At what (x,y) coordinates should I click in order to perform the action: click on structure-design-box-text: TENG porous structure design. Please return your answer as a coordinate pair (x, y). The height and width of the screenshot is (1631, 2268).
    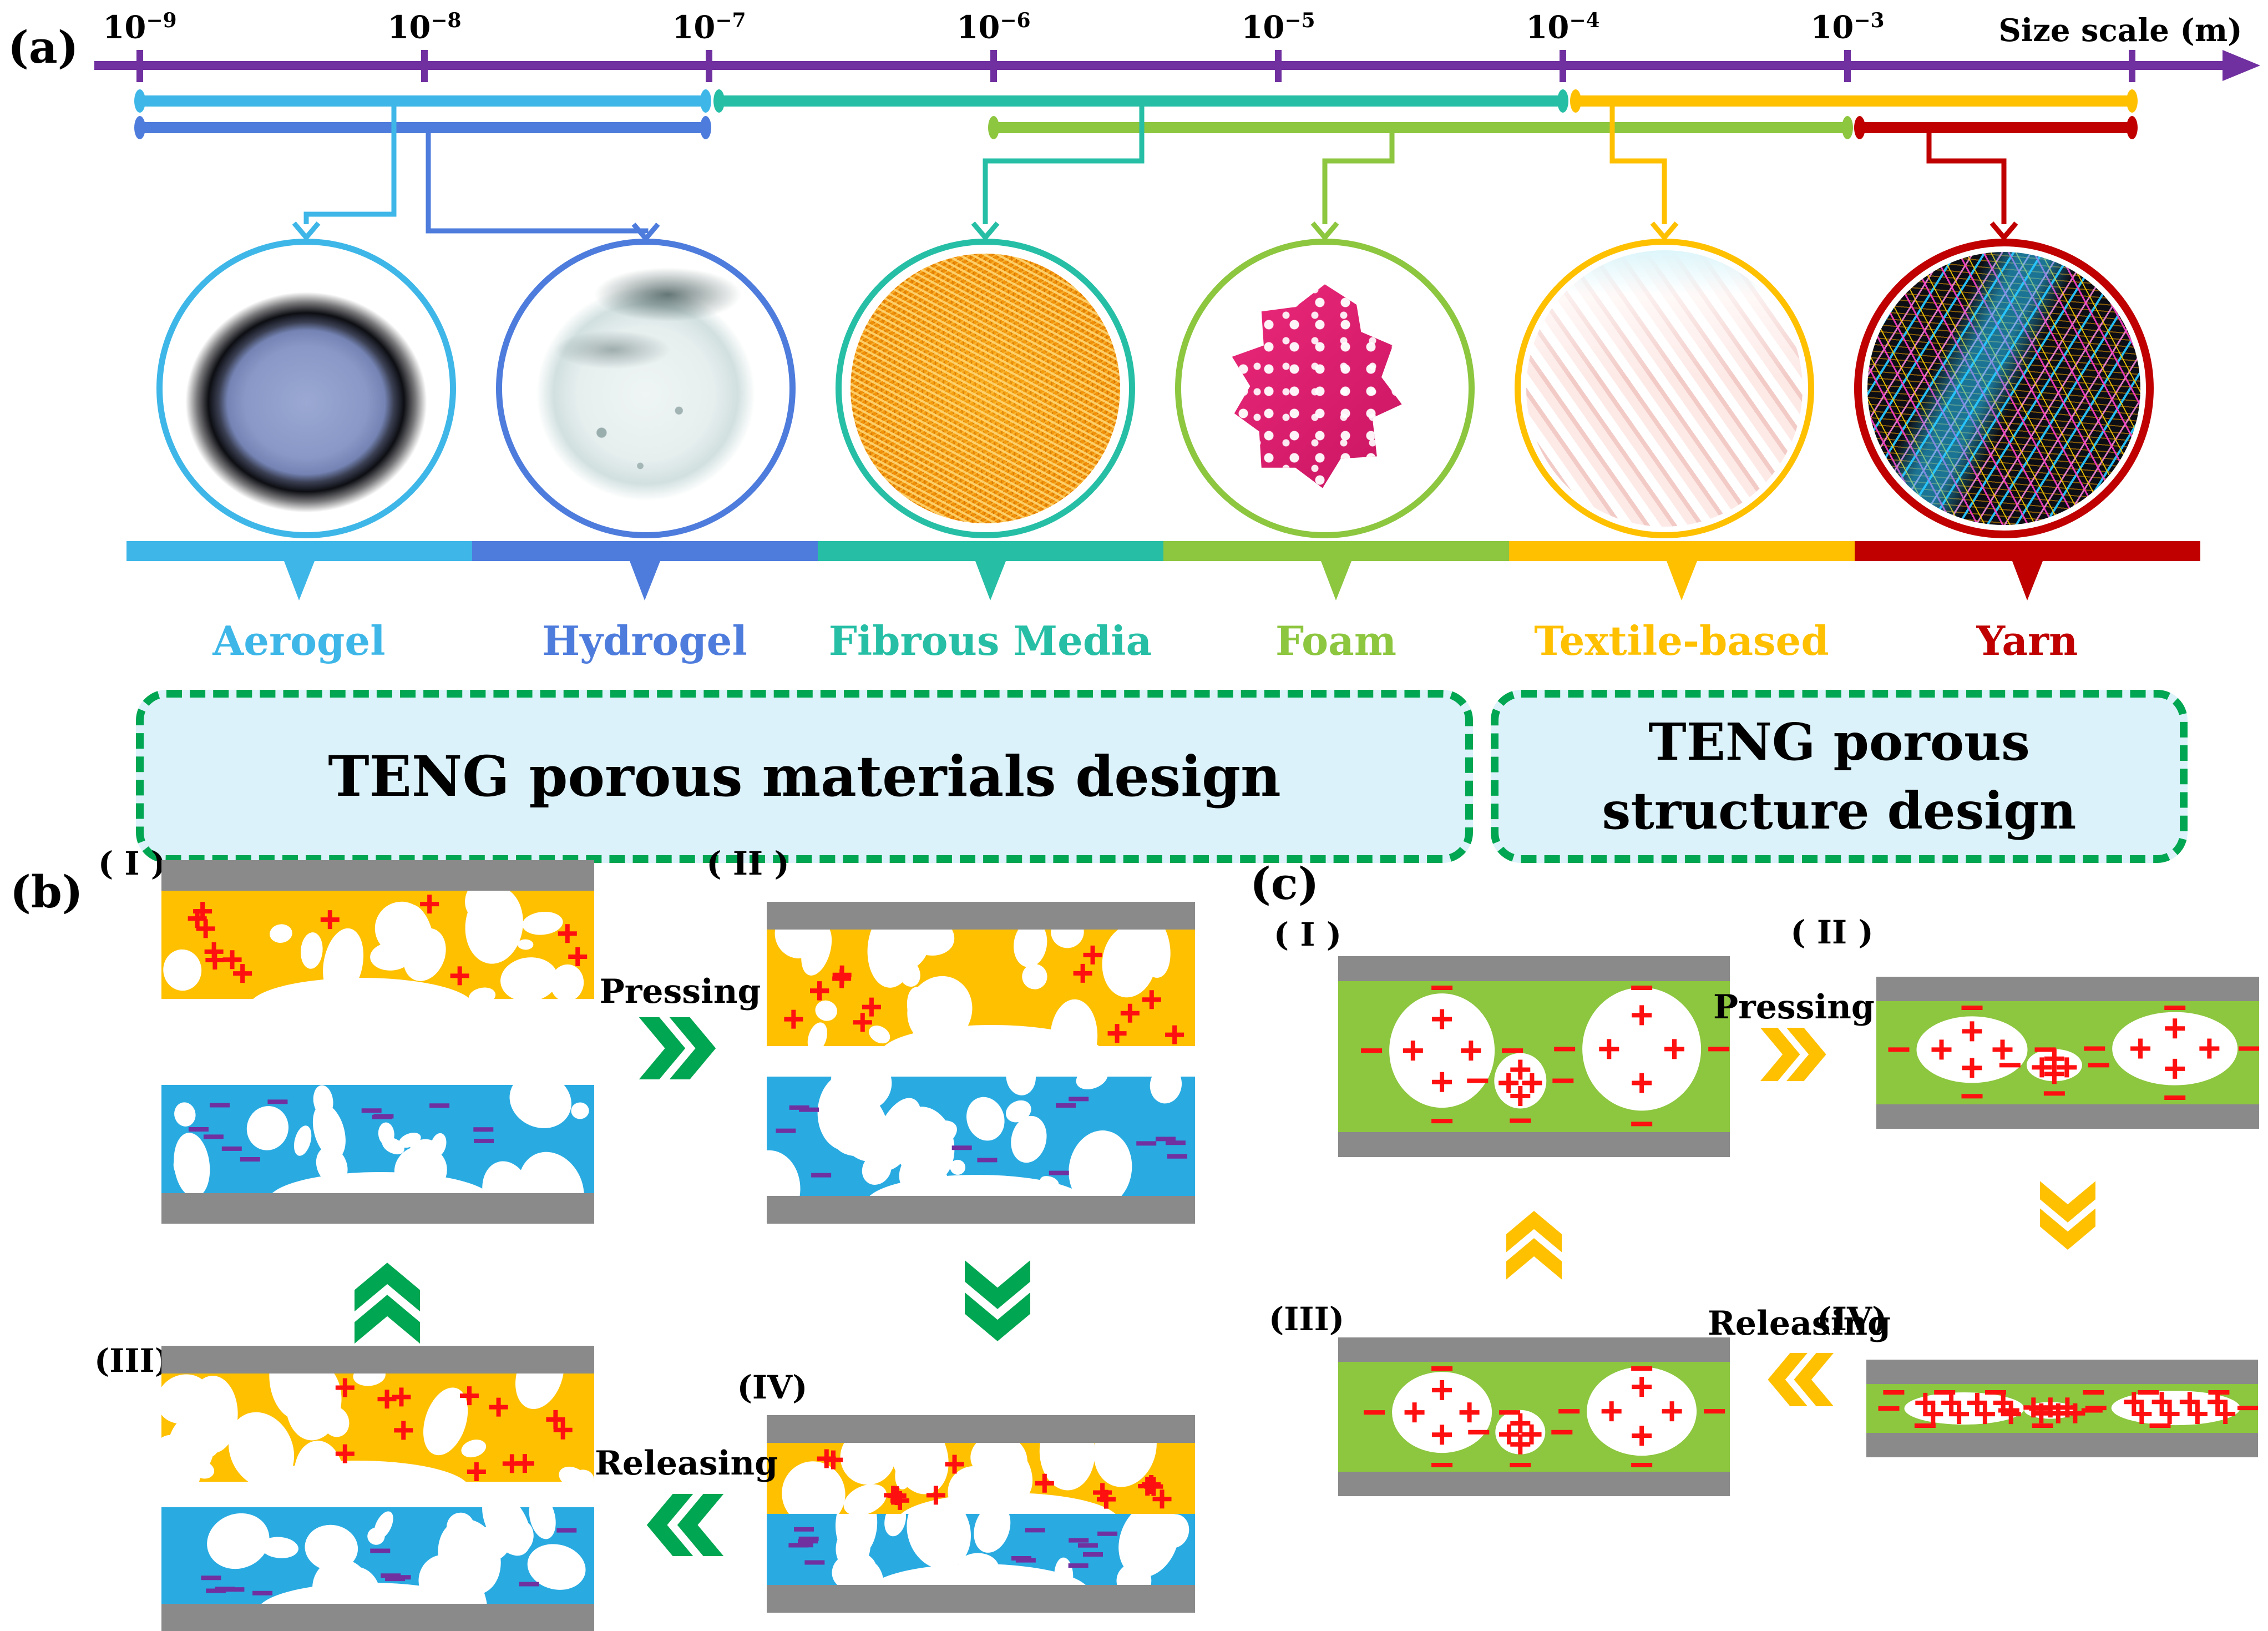
    Looking at the image, I should click on (1839, 776).